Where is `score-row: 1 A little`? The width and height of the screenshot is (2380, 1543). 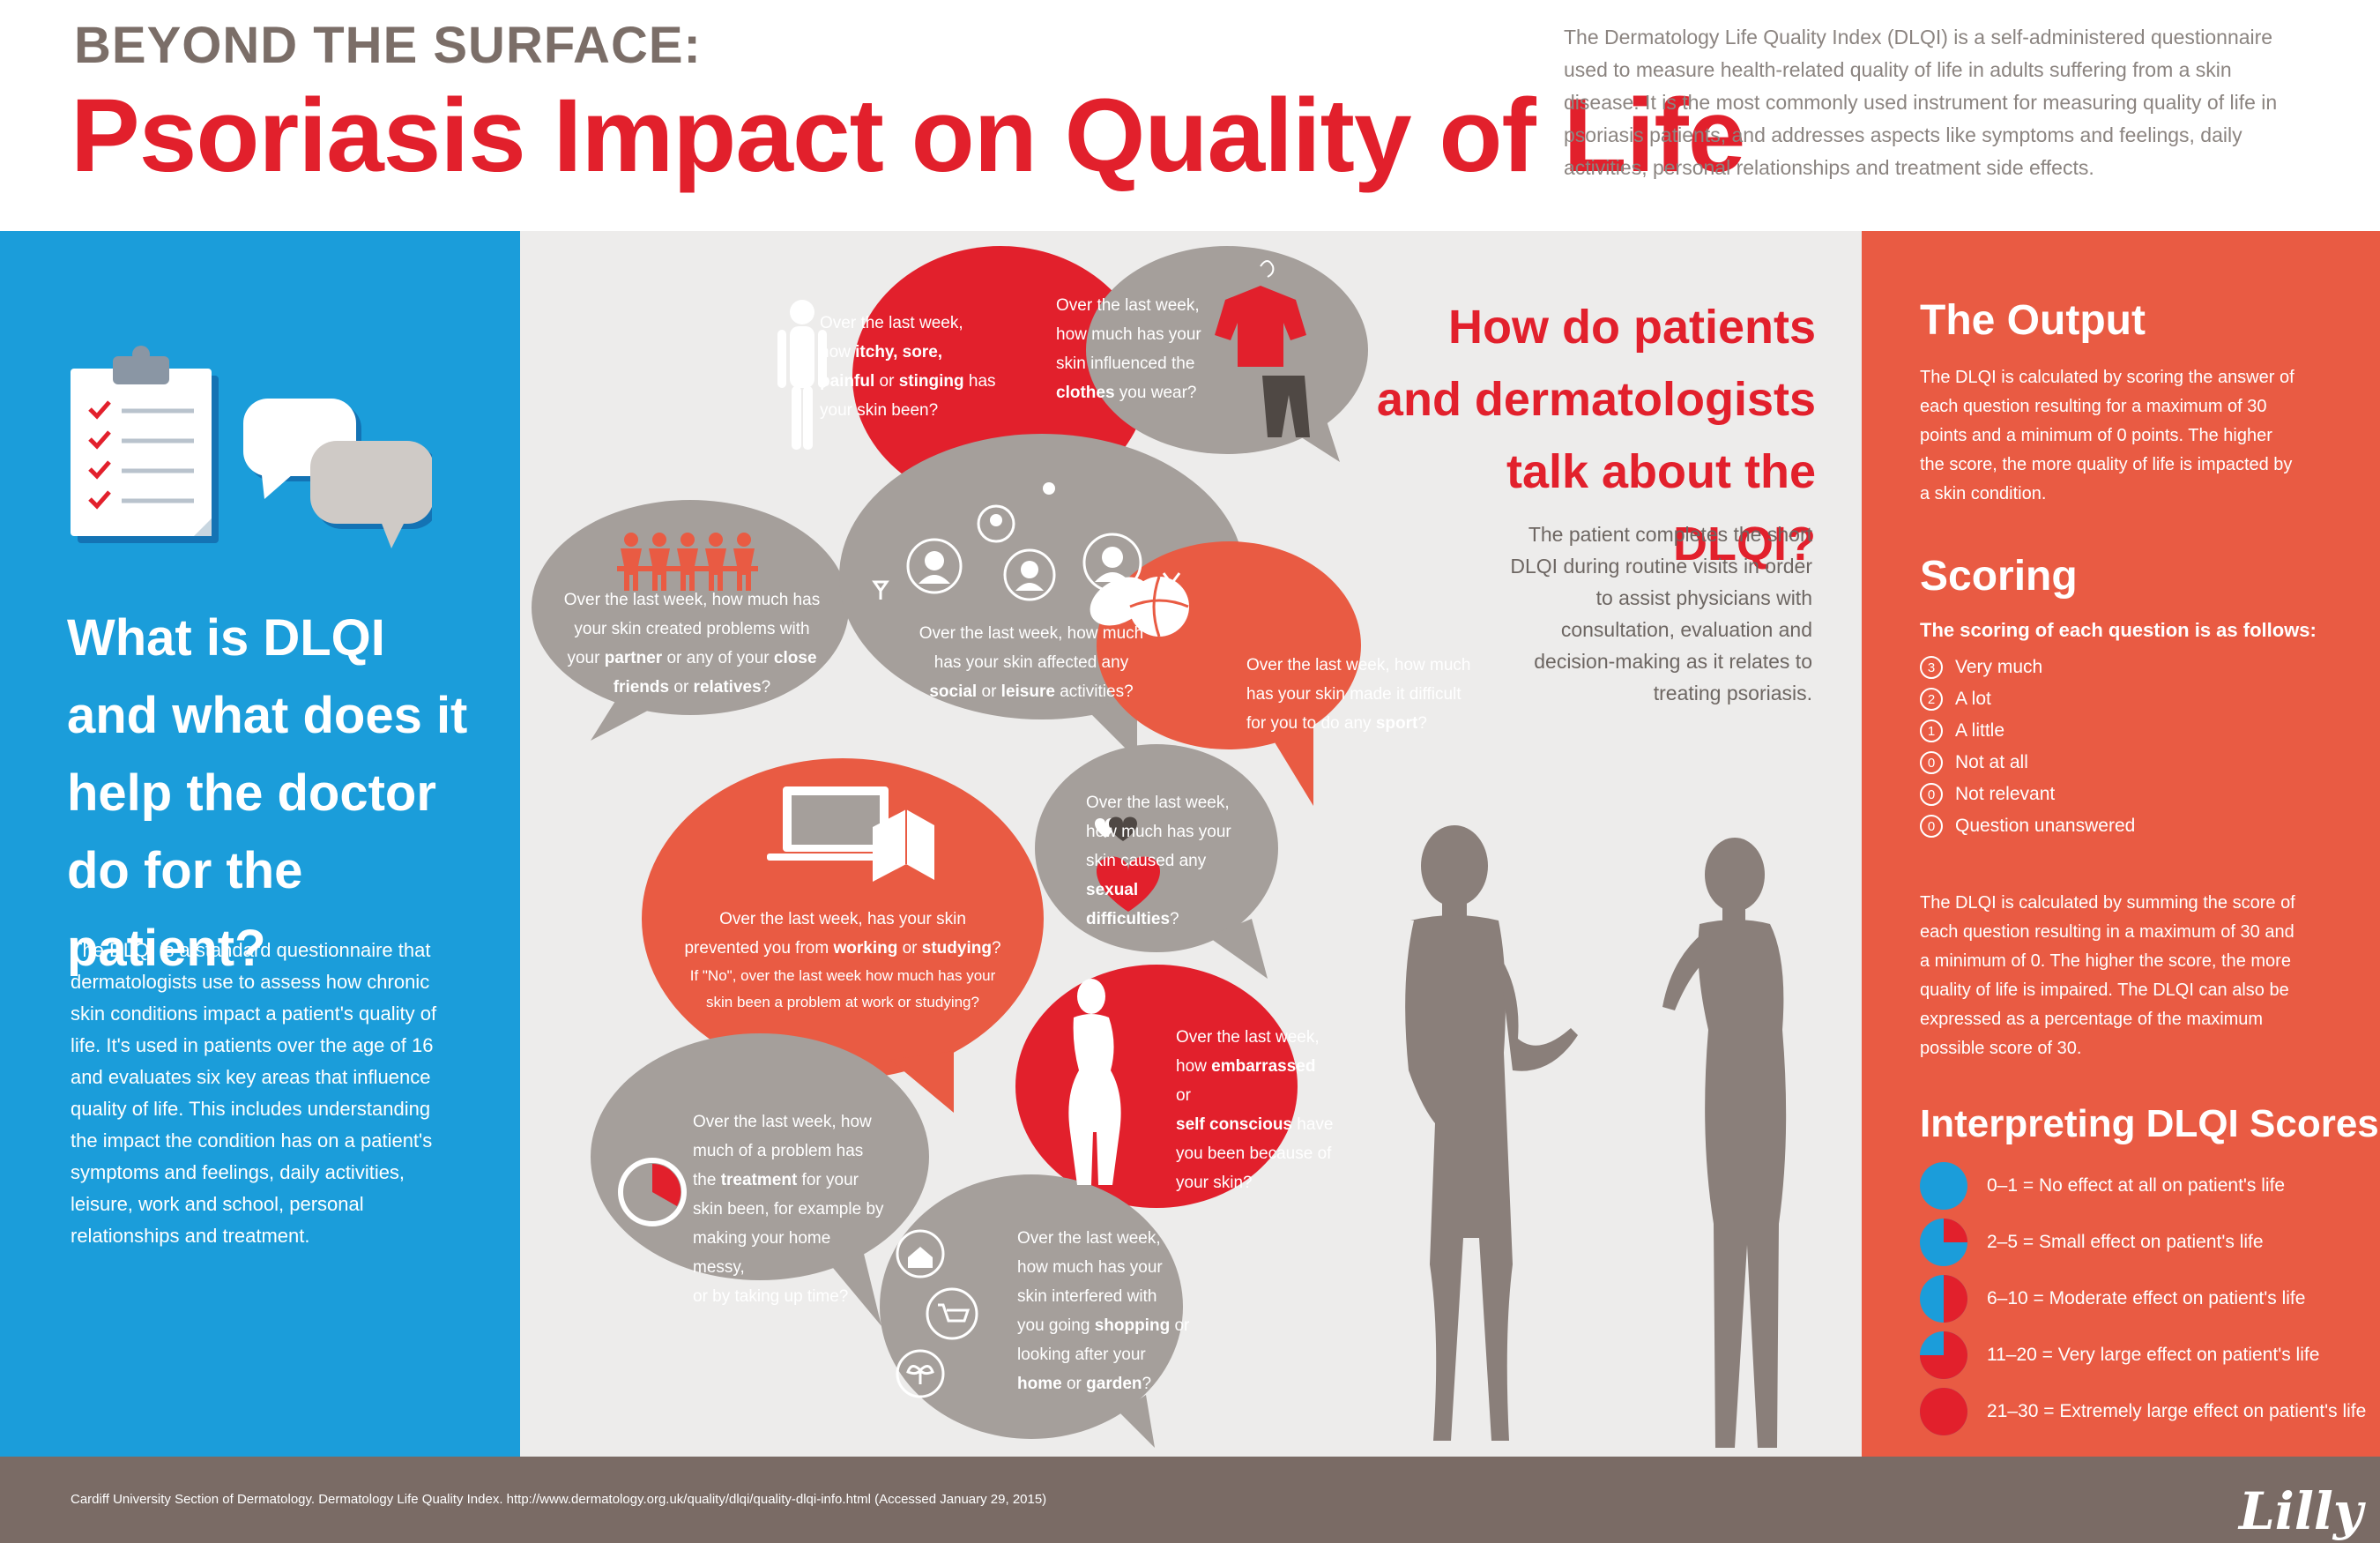
score-row: 1 A little is located at coordinates (1962, 730).